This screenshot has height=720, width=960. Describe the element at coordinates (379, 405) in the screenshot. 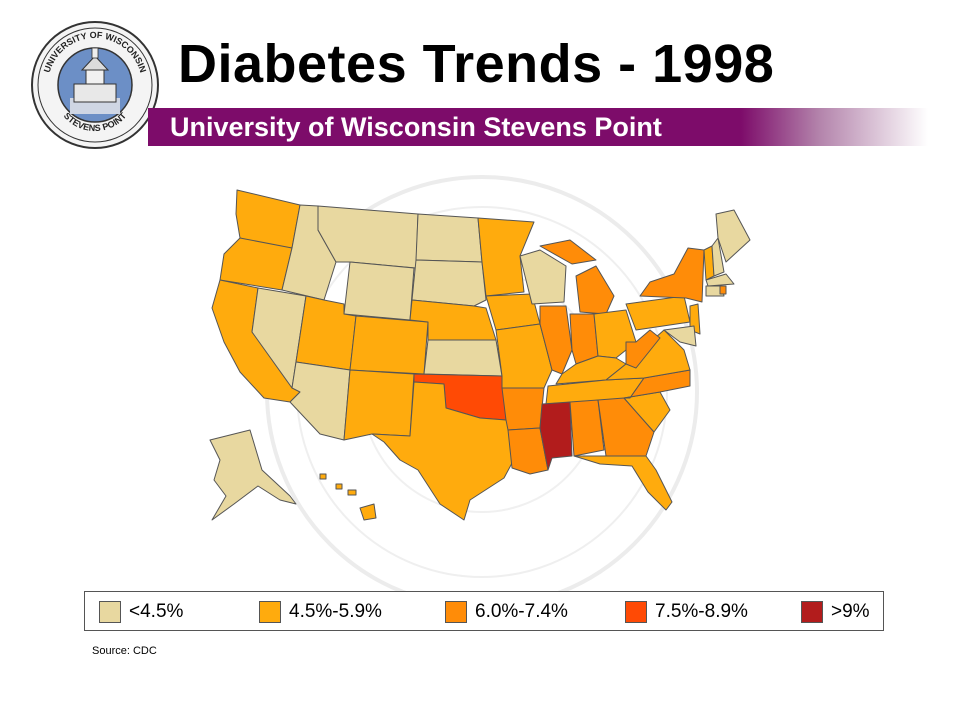

I see `state-new-mexico` at that location.